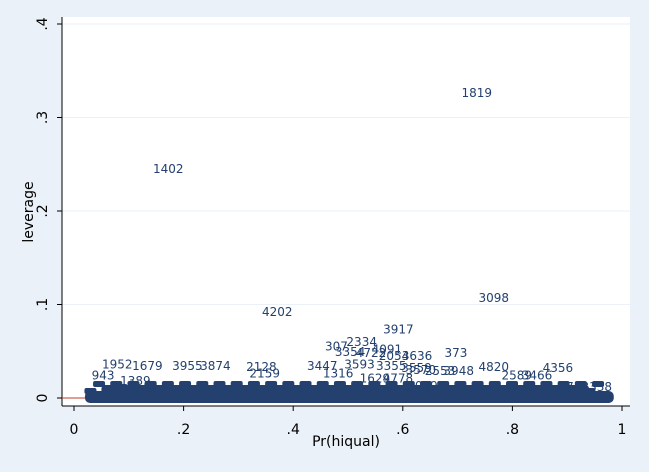 The height and width of the screenshot is (472, 649). I want to click on point-label: 3570, so click(421, 370).